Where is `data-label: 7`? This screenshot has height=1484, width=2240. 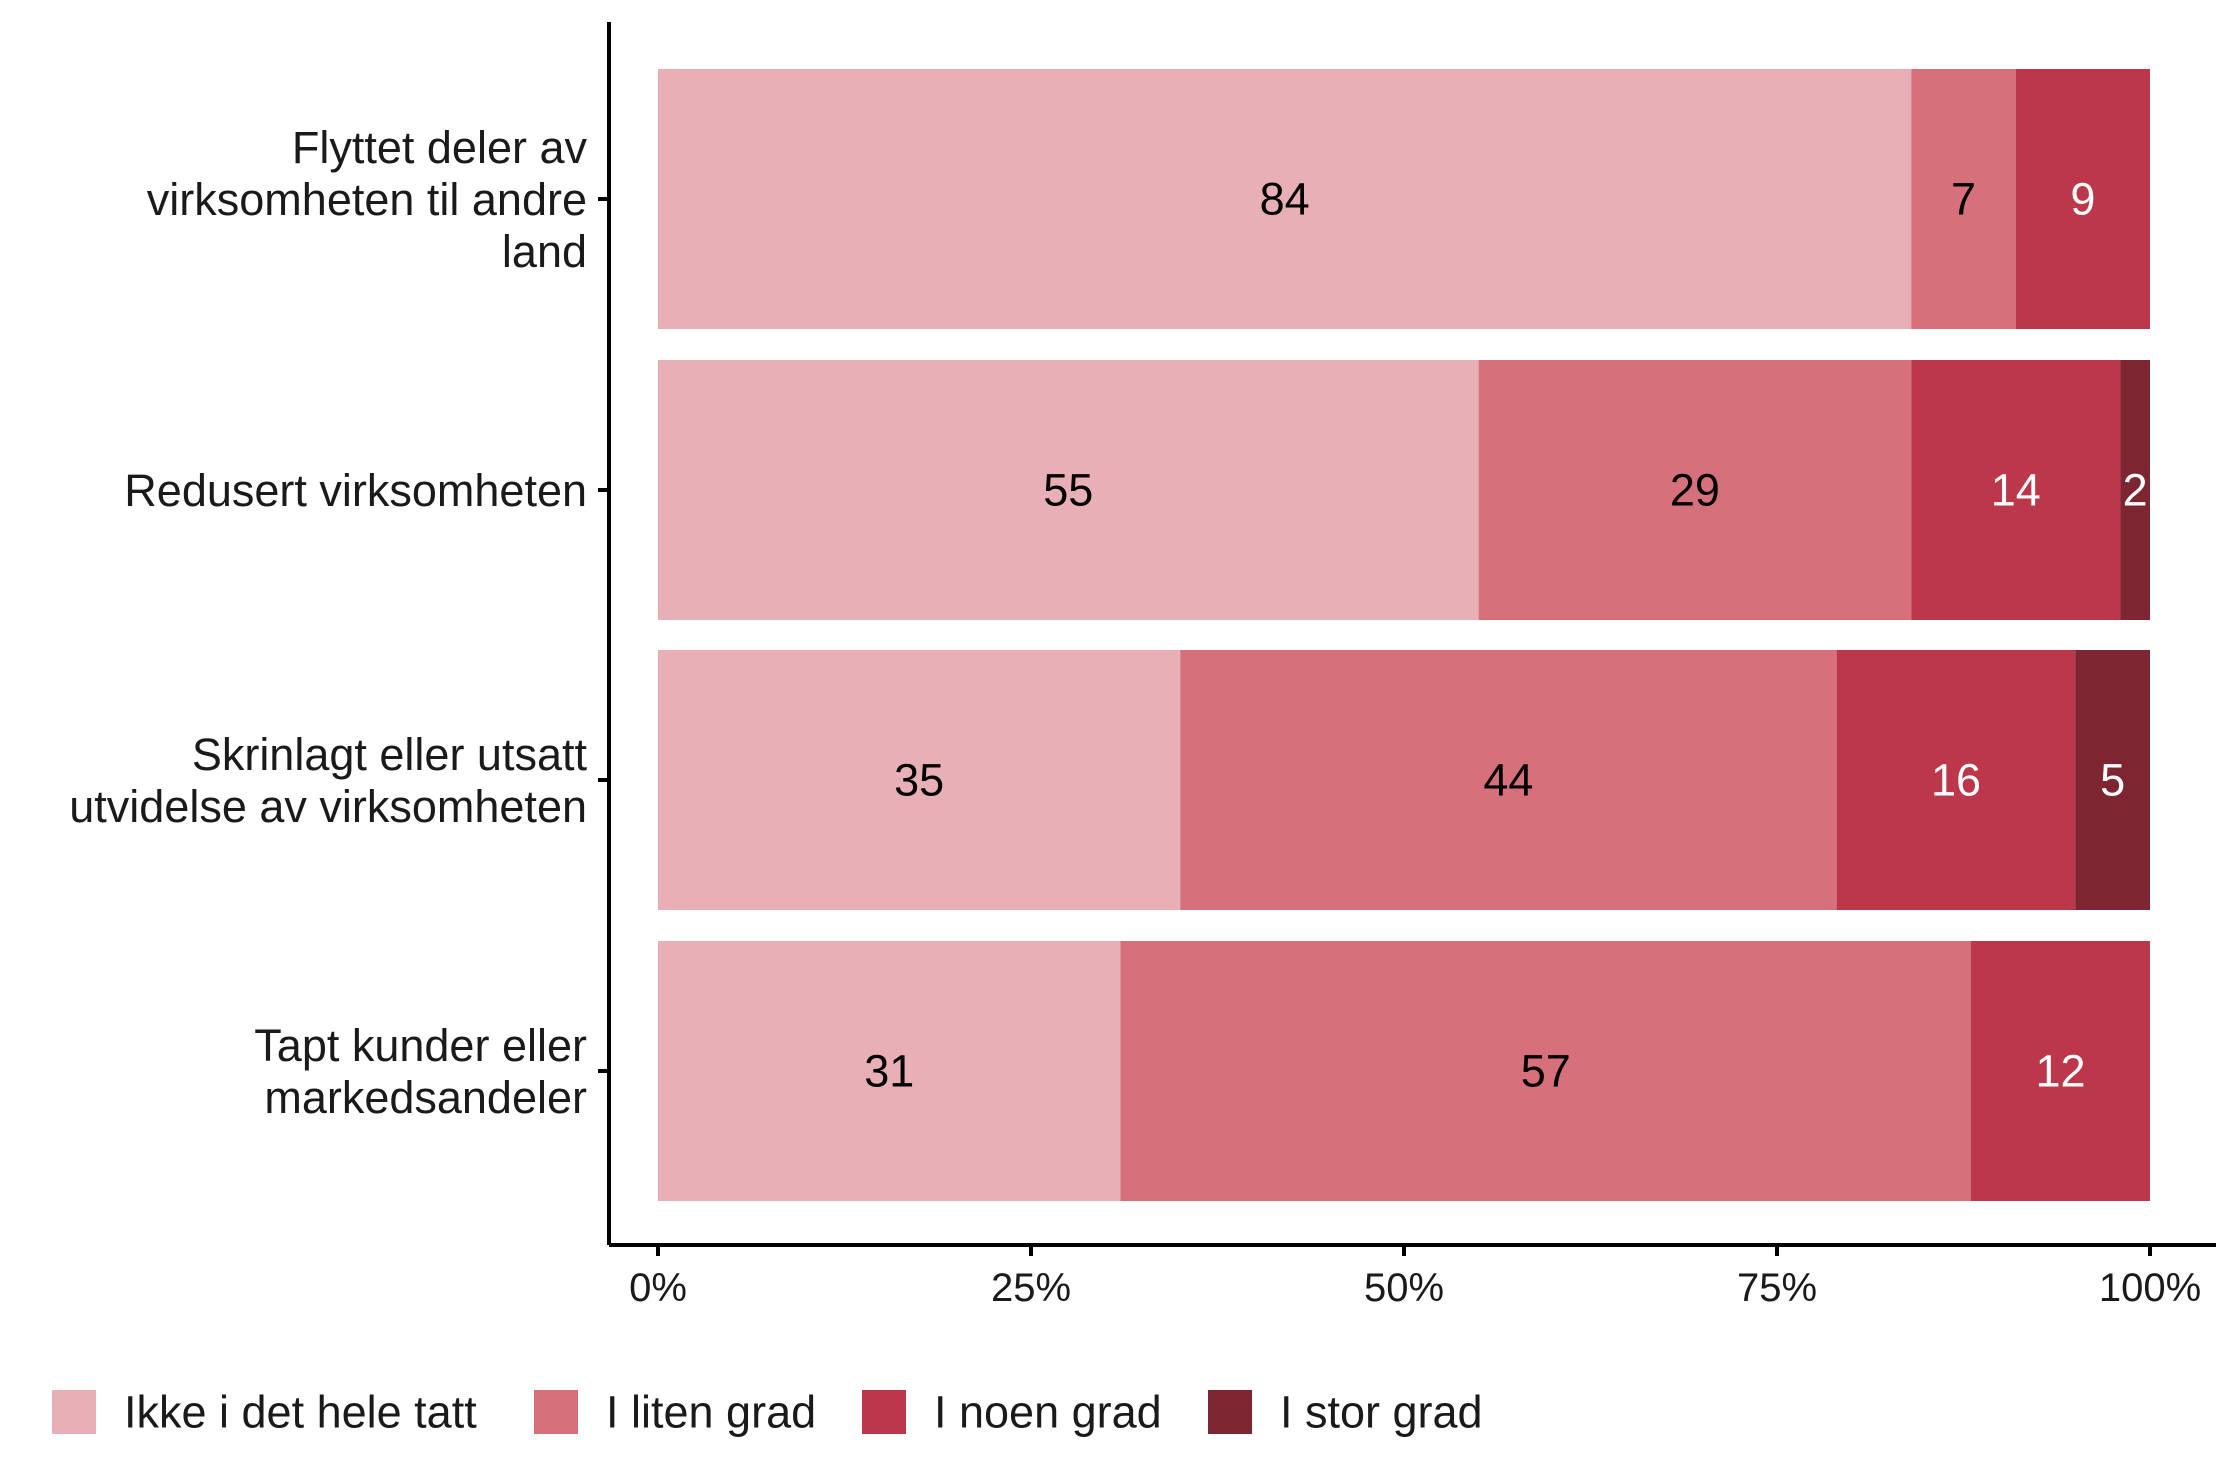 data-label: 7 is located at coordinates (1963, 199).